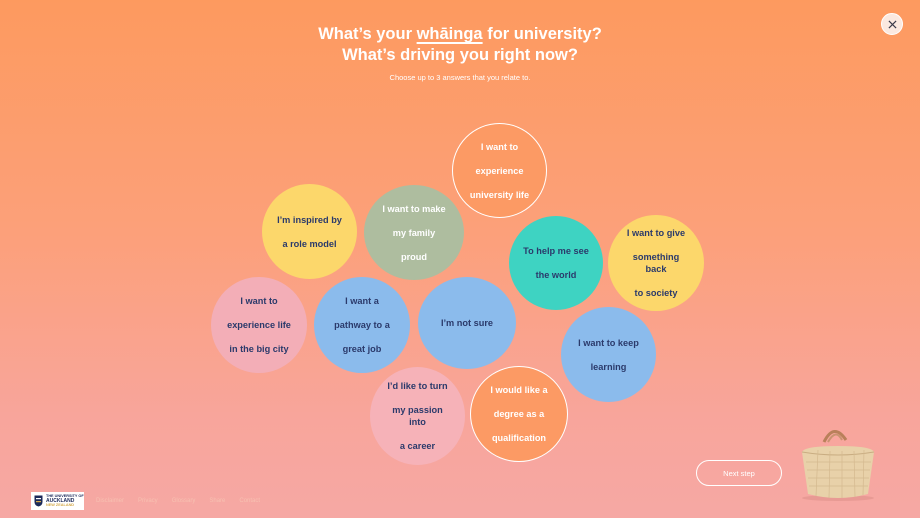 This screenshot has height=518, width=920. I want to click on footer-link-privacy: Privacy, so click(148, 501).